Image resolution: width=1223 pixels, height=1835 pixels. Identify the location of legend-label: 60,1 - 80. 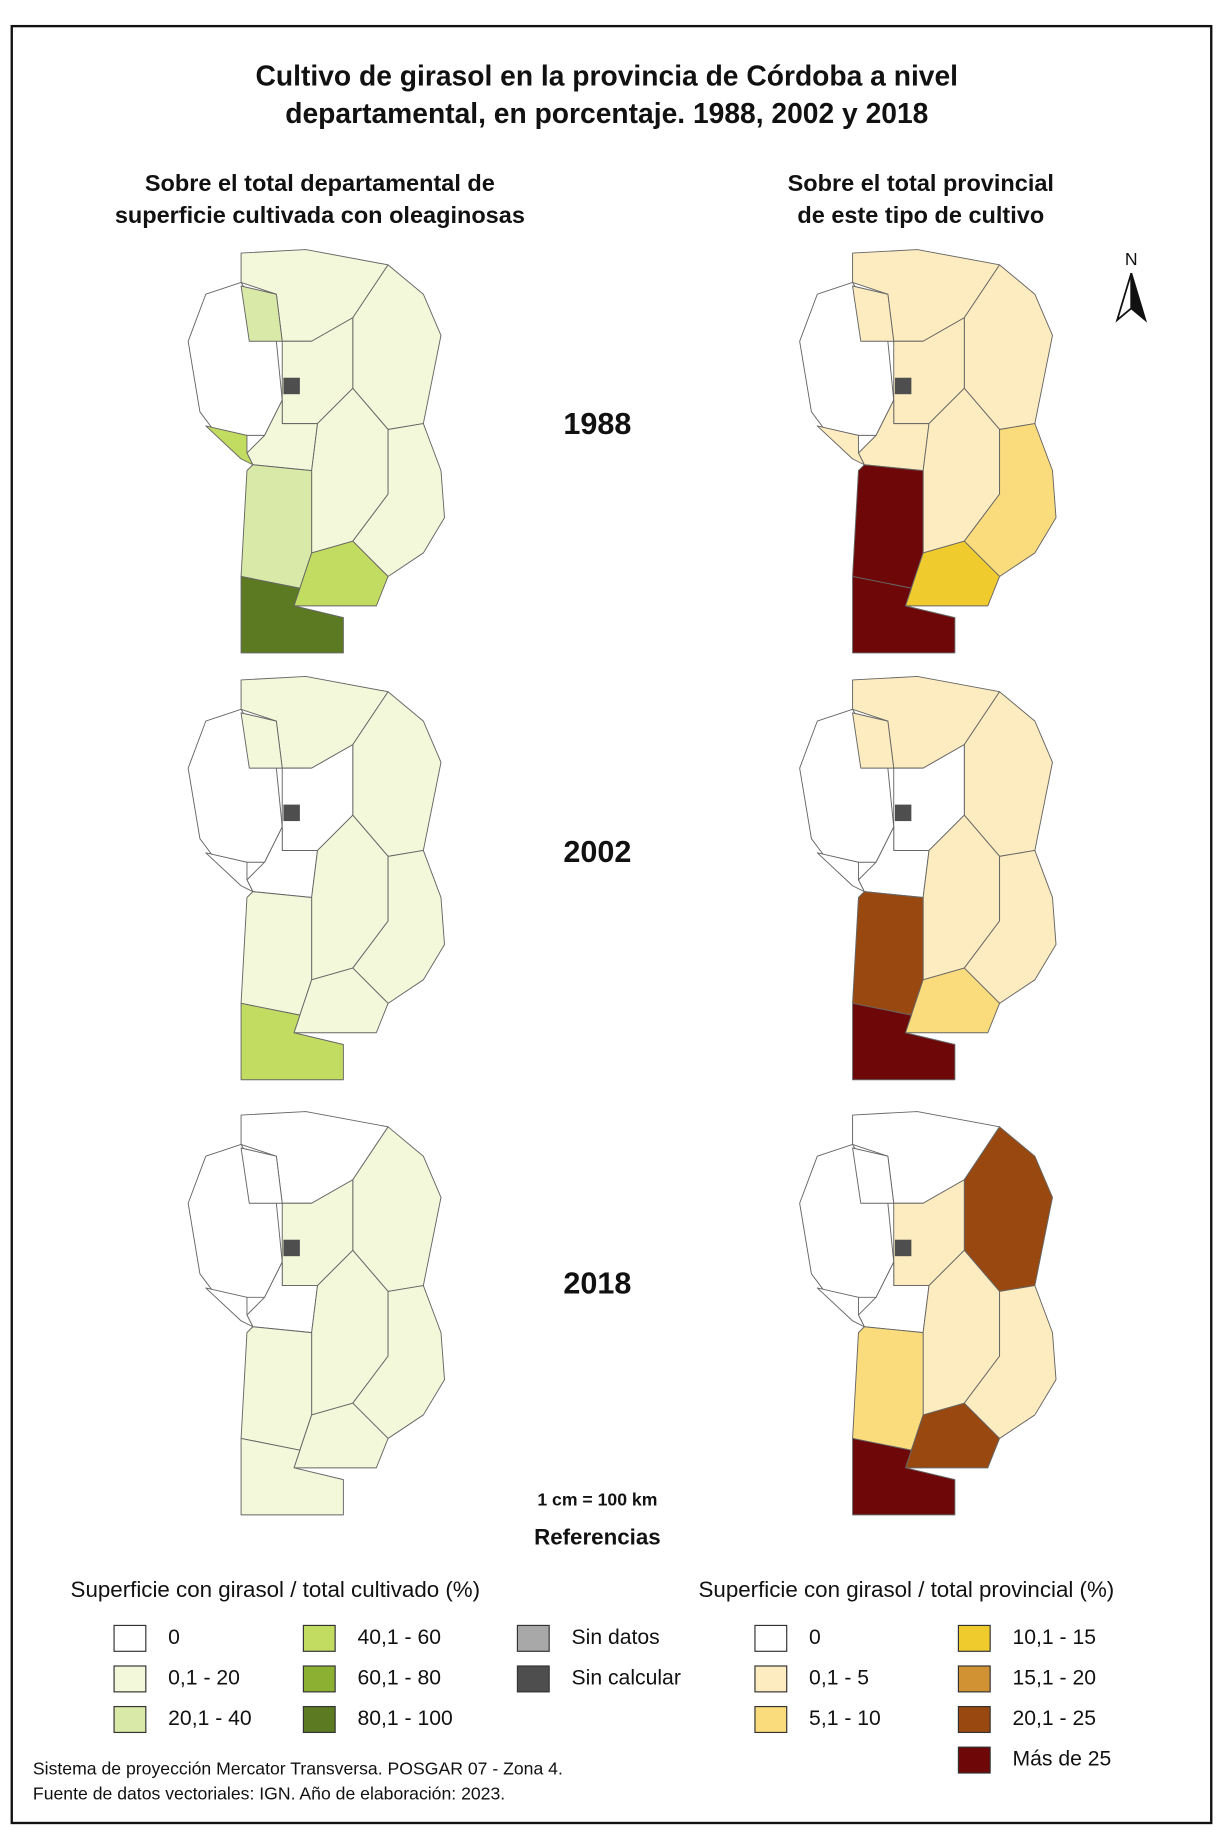
(399, 1678).